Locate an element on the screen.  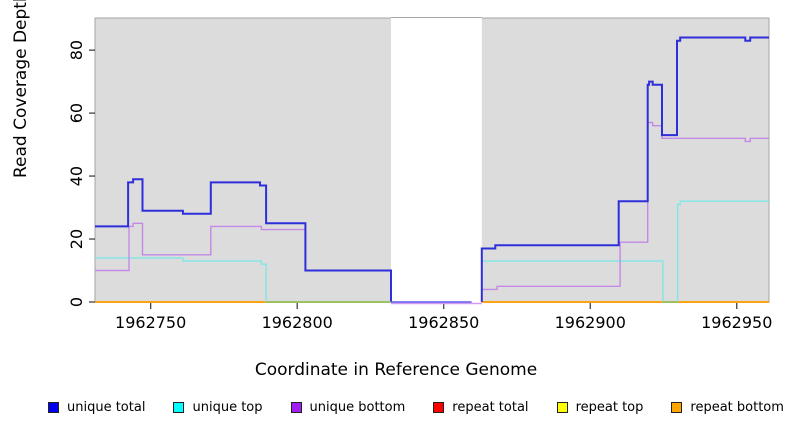
x-tick-label: 1962800 is located at coordinates (297, 322).